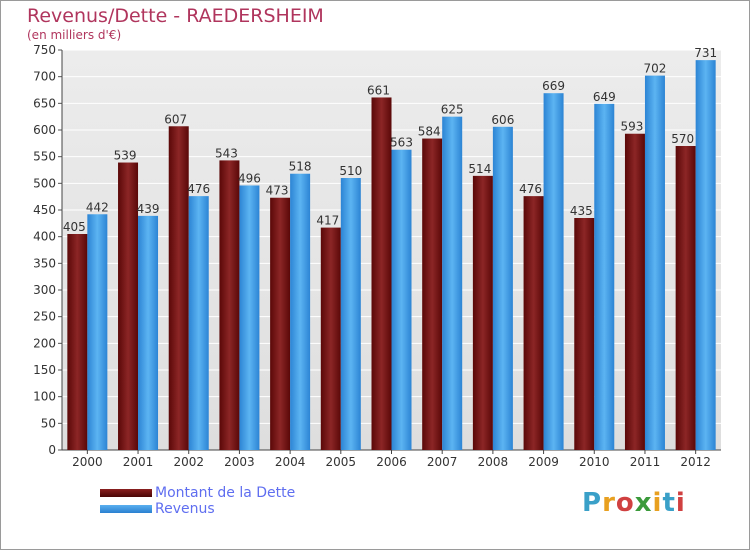  What do you see at coordinates (44, 157) in the screenshot?
I see `y-tick-label: 550` at bounding box center [44, 157].